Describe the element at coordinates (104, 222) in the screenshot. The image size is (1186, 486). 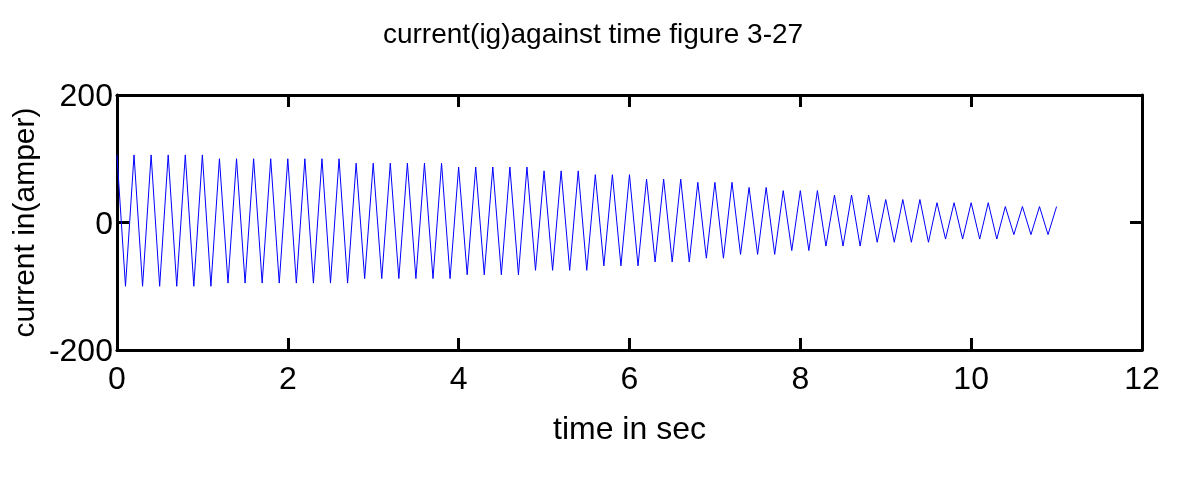
I see `y-tick-label: 0` at that location.